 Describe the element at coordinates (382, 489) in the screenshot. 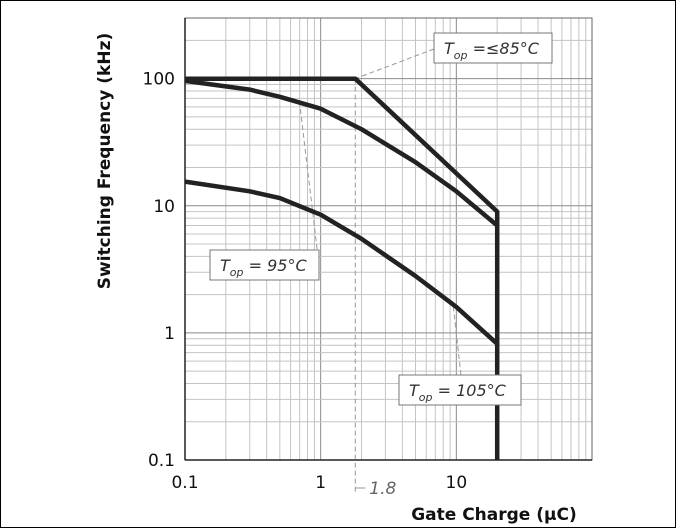

I see `marker-label: 1.8` at that location.